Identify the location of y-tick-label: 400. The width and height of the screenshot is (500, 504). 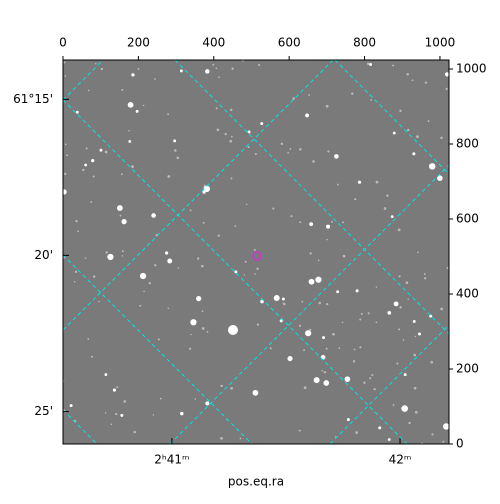
(467, 294).